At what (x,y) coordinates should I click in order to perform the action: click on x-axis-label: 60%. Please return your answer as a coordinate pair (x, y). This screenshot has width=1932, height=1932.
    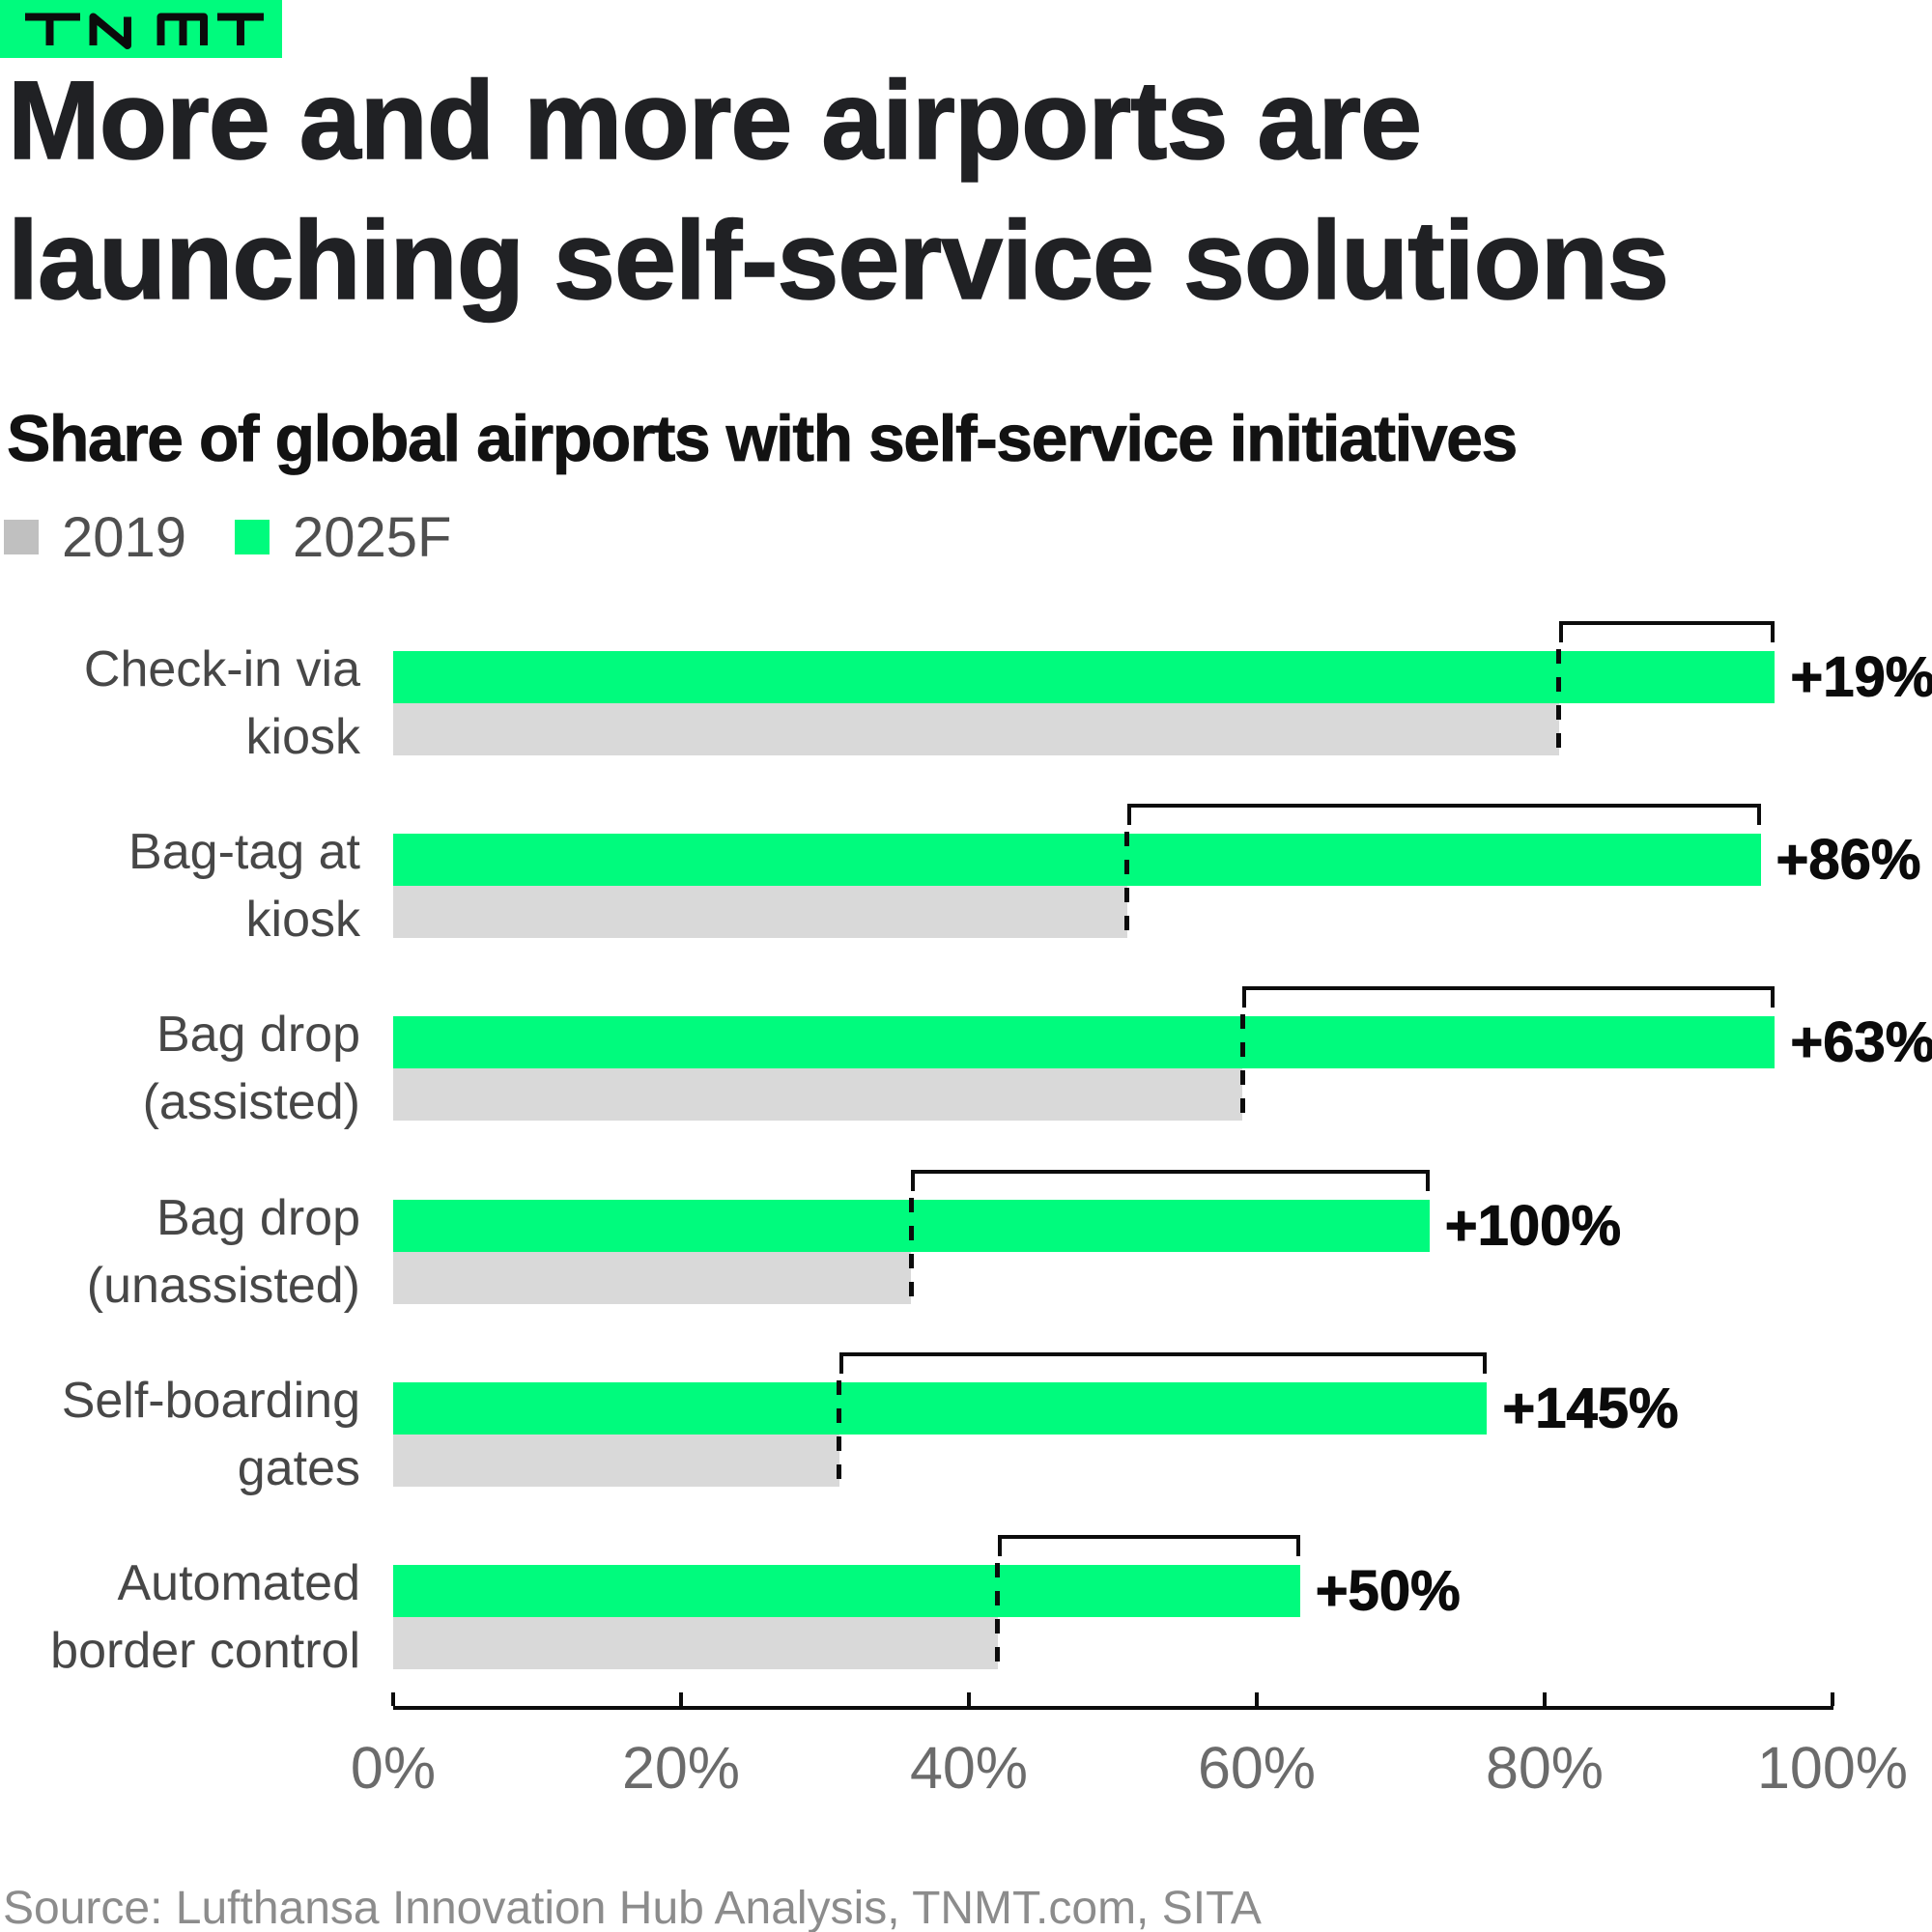
    Looking at the image, I should click on (1257, 1768).